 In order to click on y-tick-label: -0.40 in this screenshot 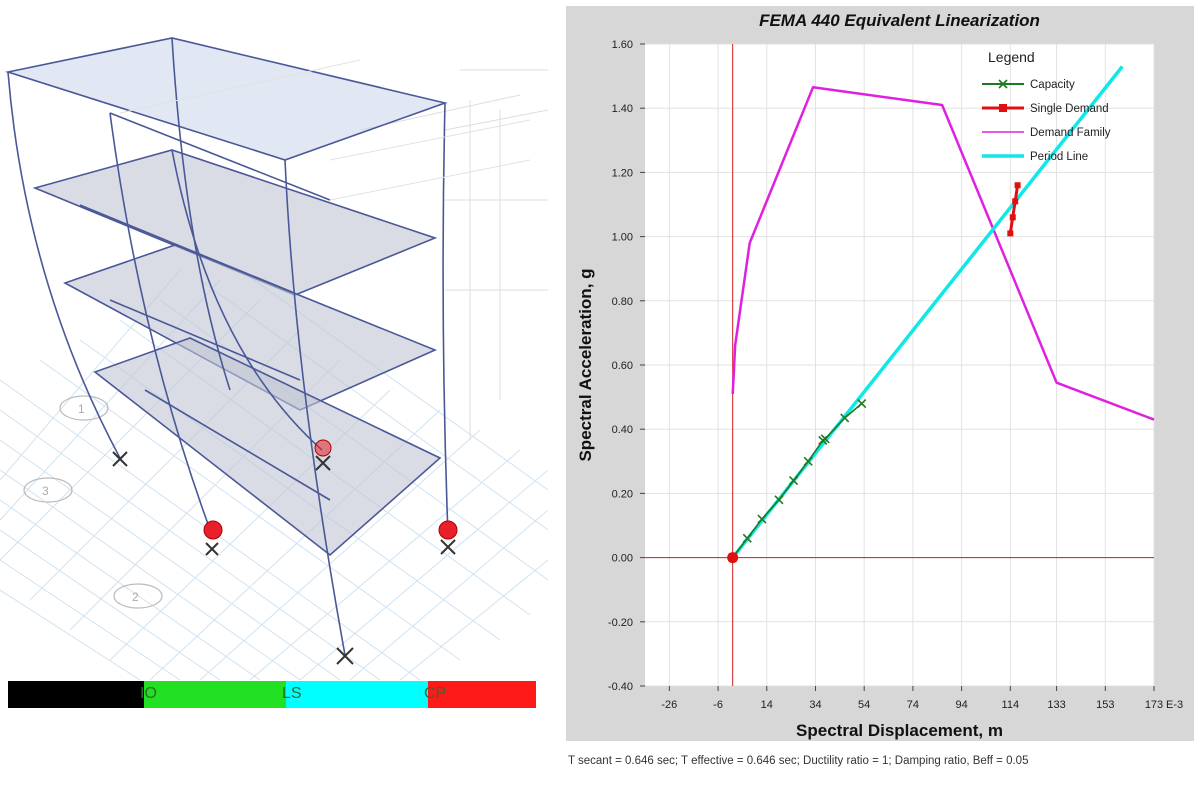, I will do `click(620, 687)`.